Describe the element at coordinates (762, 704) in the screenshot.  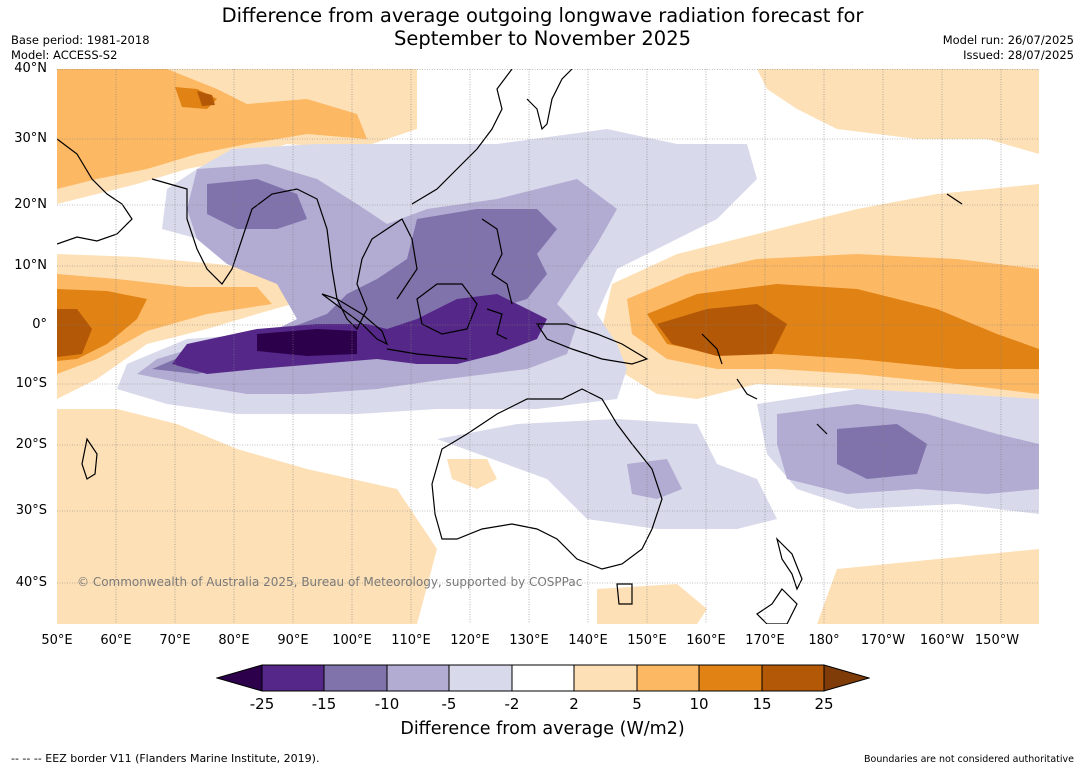
I see `colorbar-tick: 15` at that location.